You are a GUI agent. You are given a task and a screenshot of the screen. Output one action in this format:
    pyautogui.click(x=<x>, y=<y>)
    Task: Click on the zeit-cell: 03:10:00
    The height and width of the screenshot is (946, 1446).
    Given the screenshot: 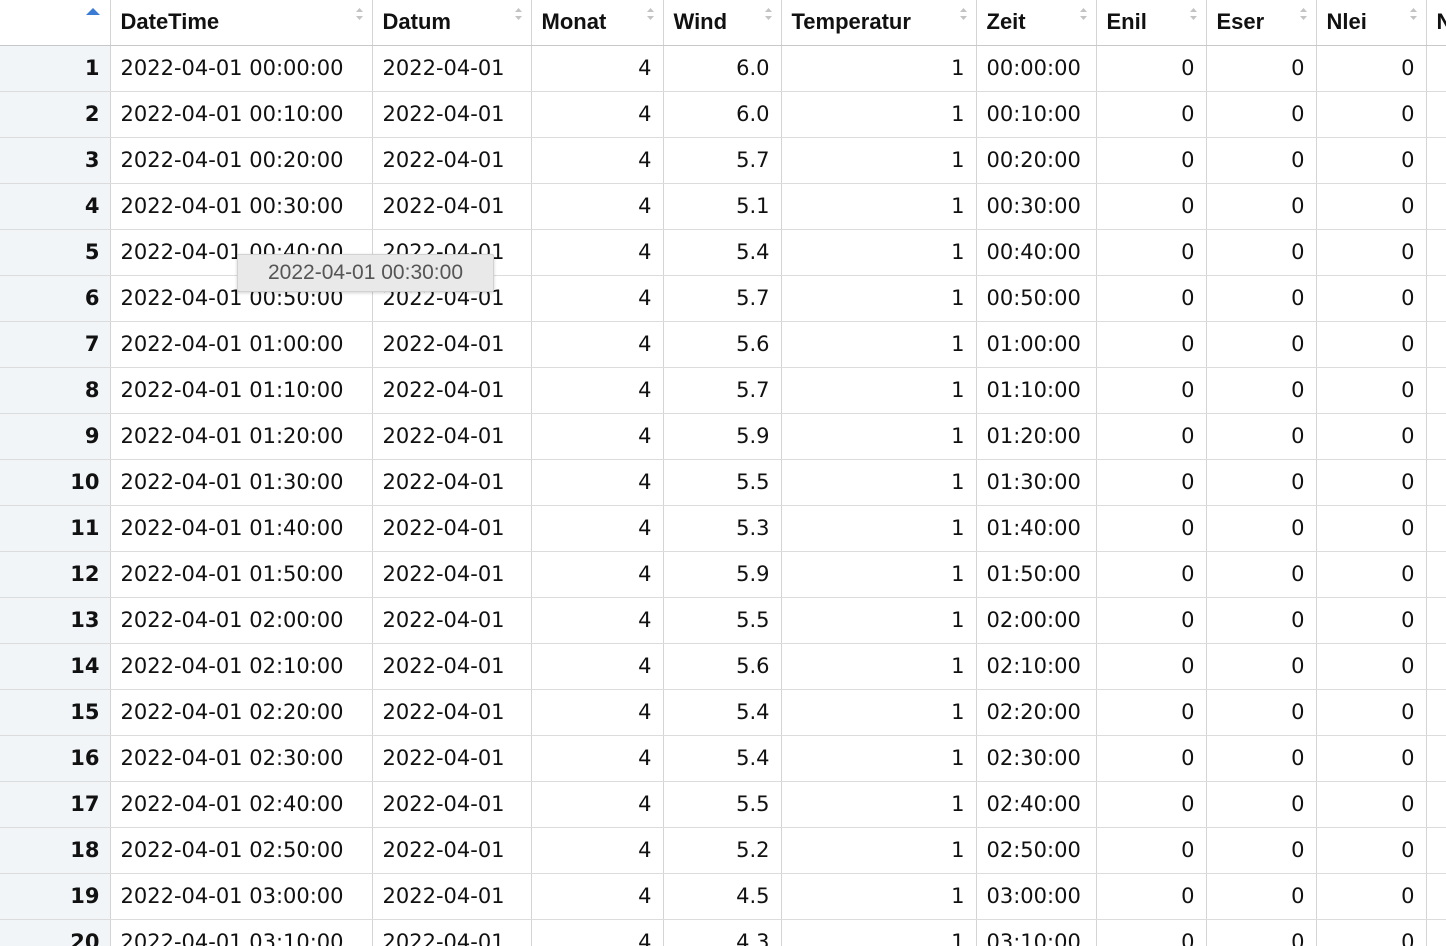 What is the action you would take?
    pyautogui.click(x=1036, y=932)
    